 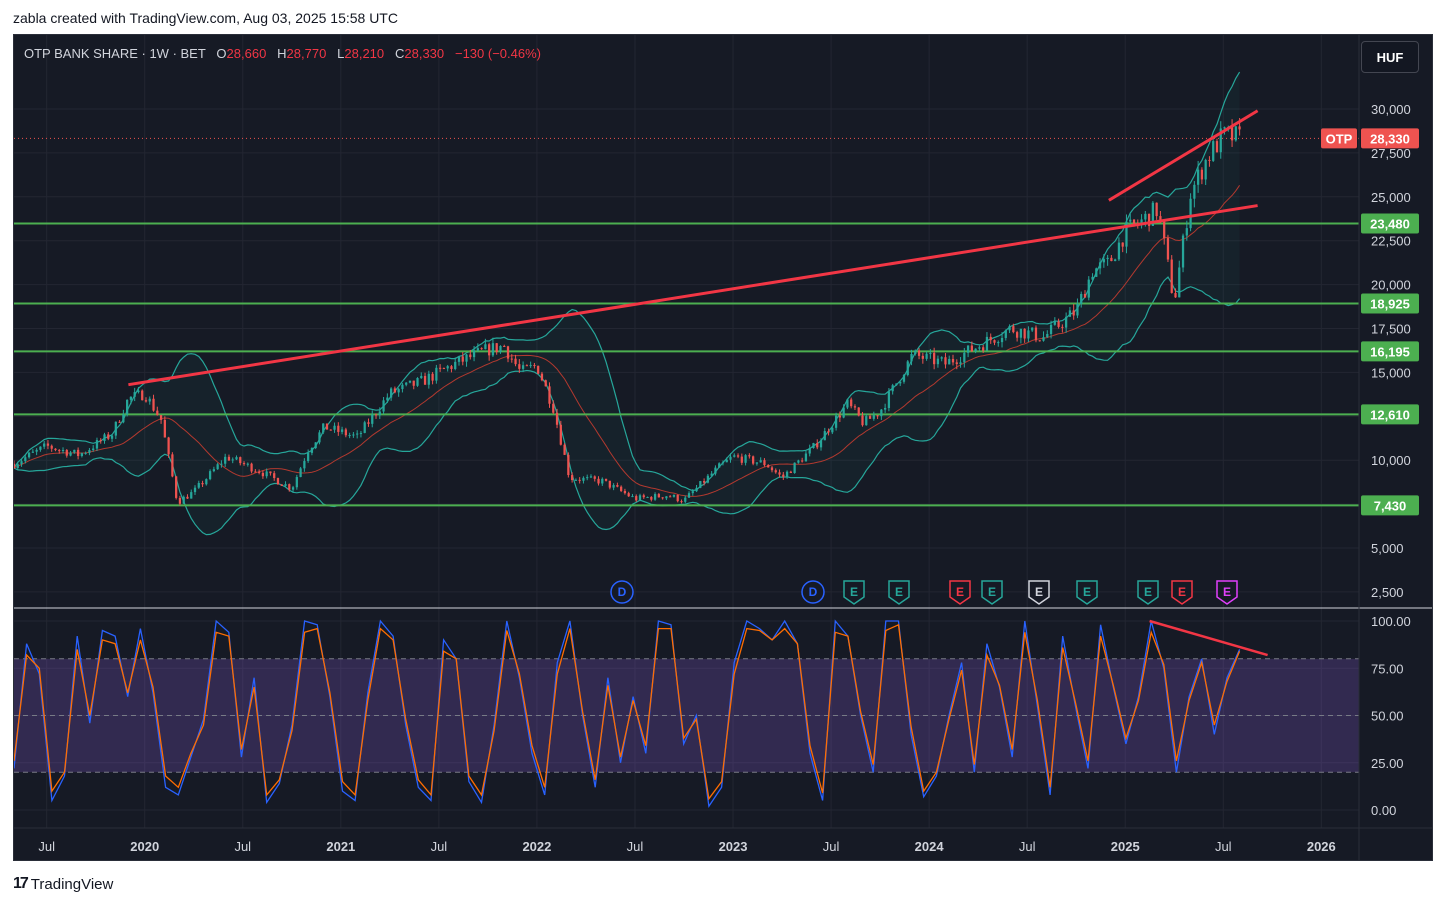 What do you see at coordinates (424, 53) in the screenshot?
I see `close-value: 28,330` at bounding box center [424, 53].